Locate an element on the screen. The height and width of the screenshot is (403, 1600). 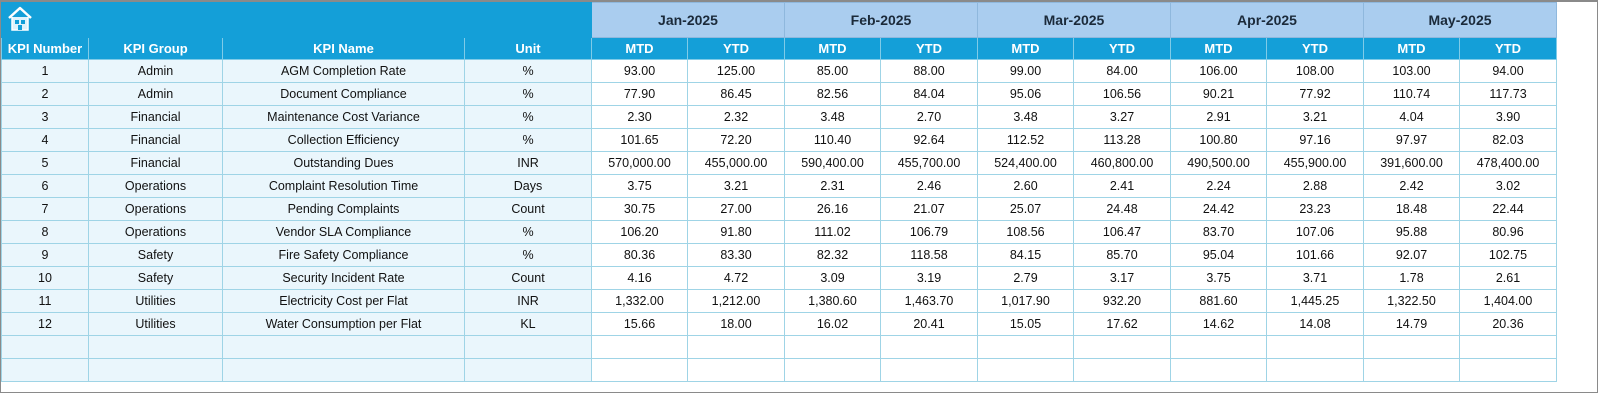
ytd-cell: 1,463.70 is located at coordinates (929, 301).